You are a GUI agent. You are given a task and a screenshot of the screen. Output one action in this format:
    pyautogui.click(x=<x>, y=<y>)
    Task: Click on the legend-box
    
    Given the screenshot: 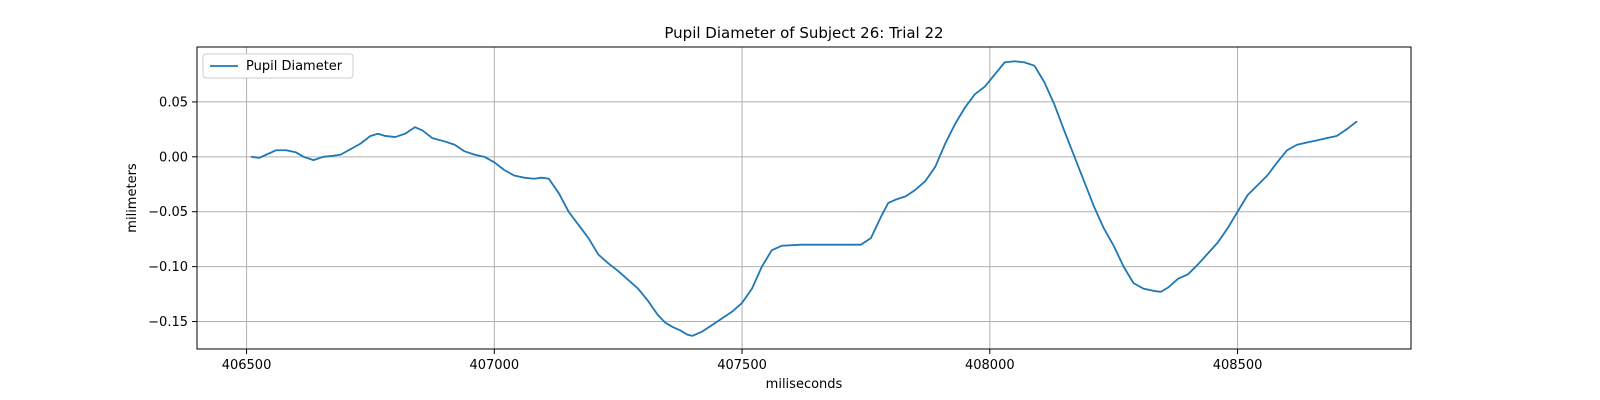 What is the action you would take?
    pyautogui.click(x=278, y=66)
    